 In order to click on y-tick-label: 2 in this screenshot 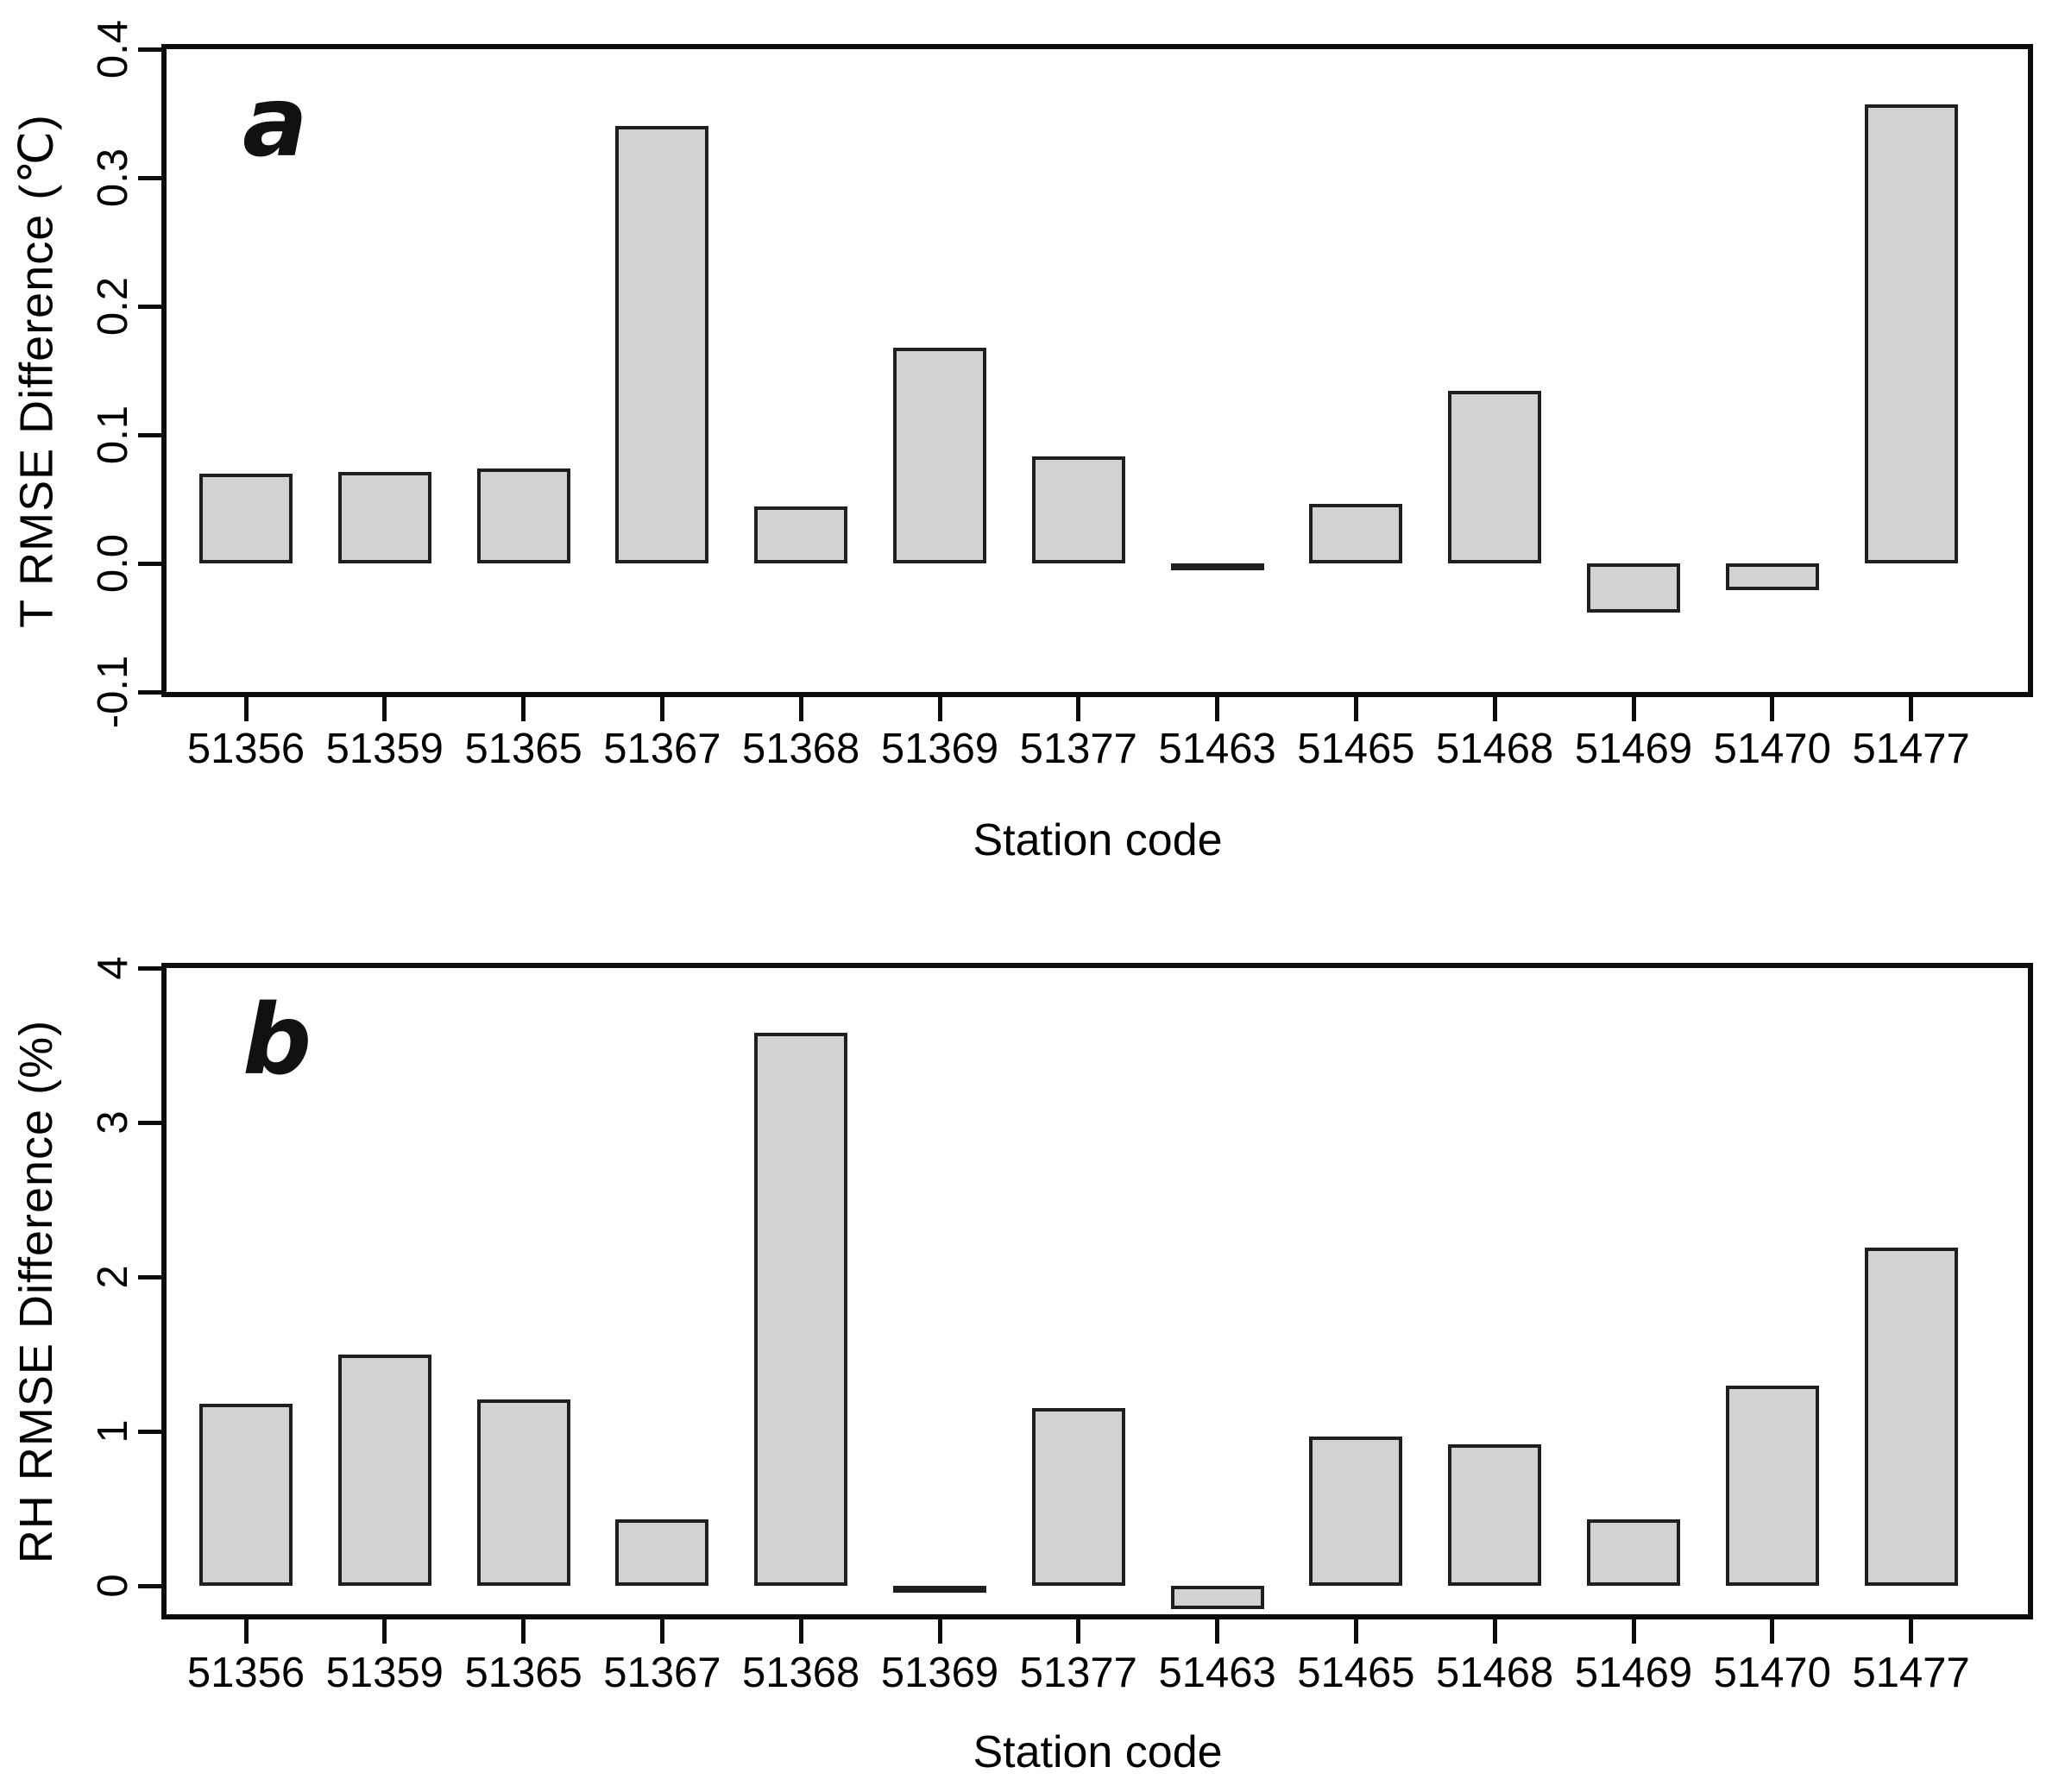, I will do `click(113, 1277)`.